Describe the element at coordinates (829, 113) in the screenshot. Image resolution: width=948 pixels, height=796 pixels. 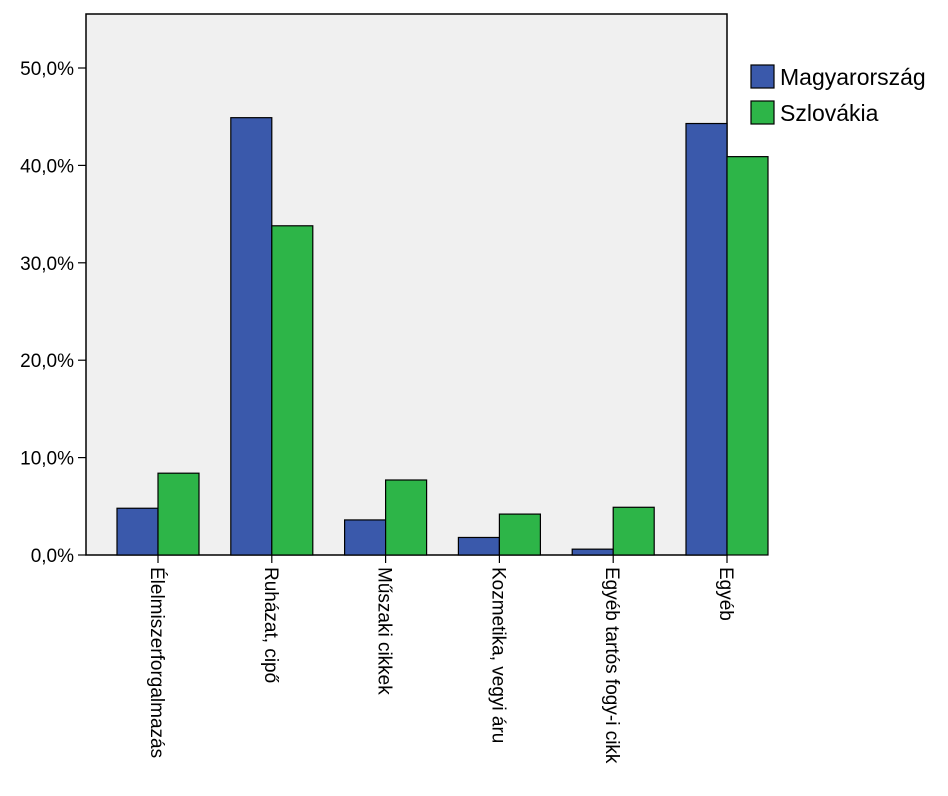
I see `legend-label-szlovakia: Szlovákia` at that location.